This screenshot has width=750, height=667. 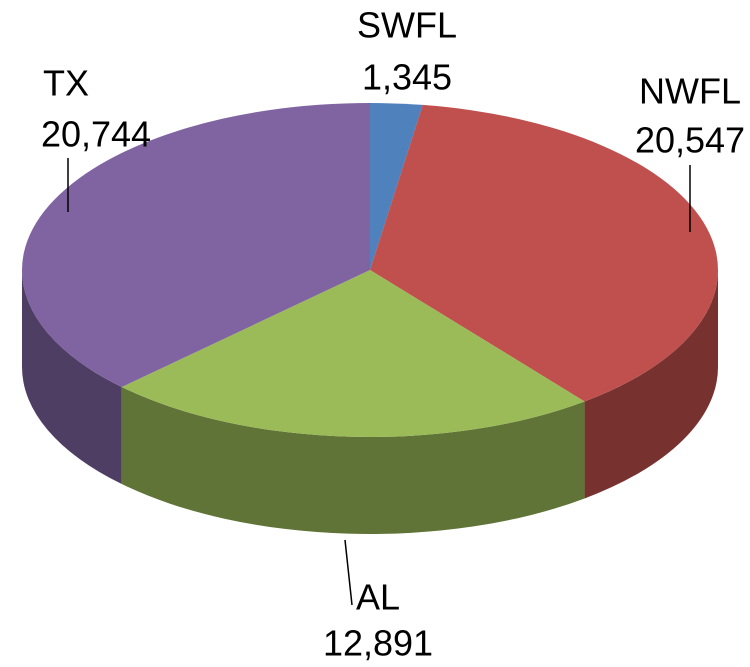 I want to click on slice-label: TX, so click(x=66, y=83).